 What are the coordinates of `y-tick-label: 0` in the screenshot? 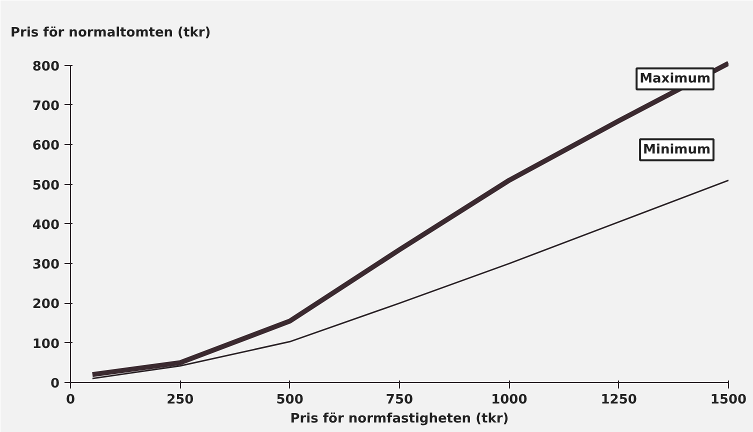 It's located at (55, 384).